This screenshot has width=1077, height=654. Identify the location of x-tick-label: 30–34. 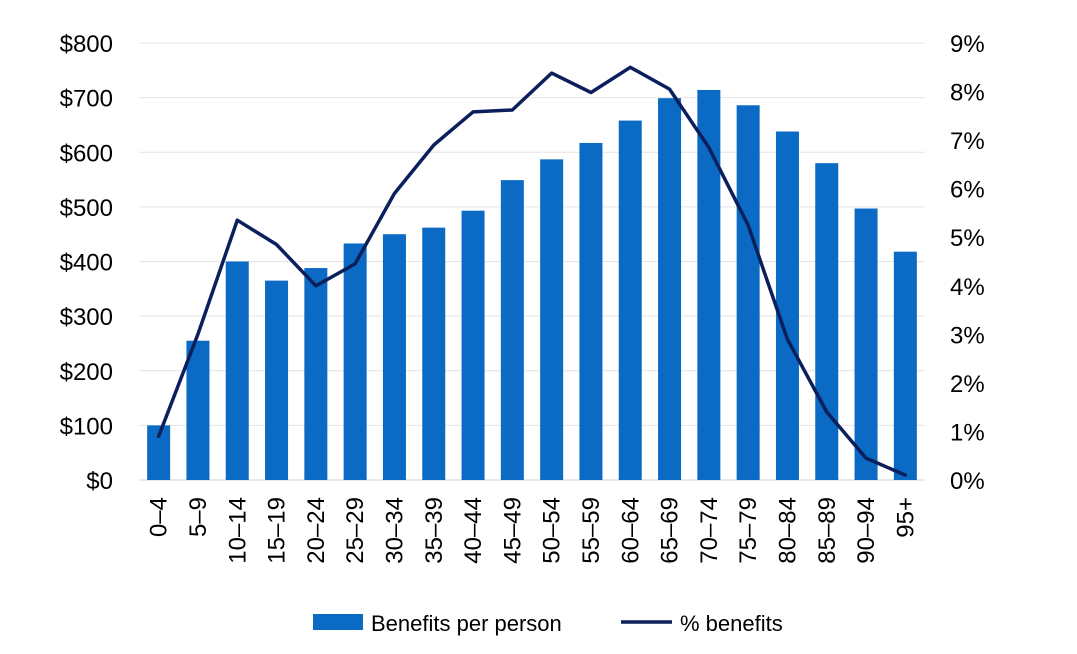
(394, 530).